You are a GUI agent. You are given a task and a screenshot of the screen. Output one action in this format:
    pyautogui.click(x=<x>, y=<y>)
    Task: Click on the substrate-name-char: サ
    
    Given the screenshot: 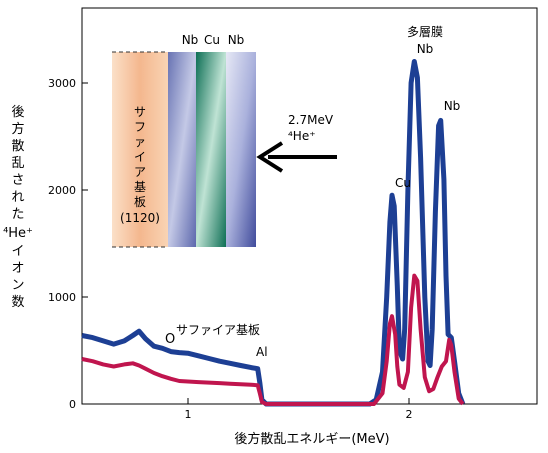 What is the action you would take?
    pyautogui.click(x=140, y=112)
    